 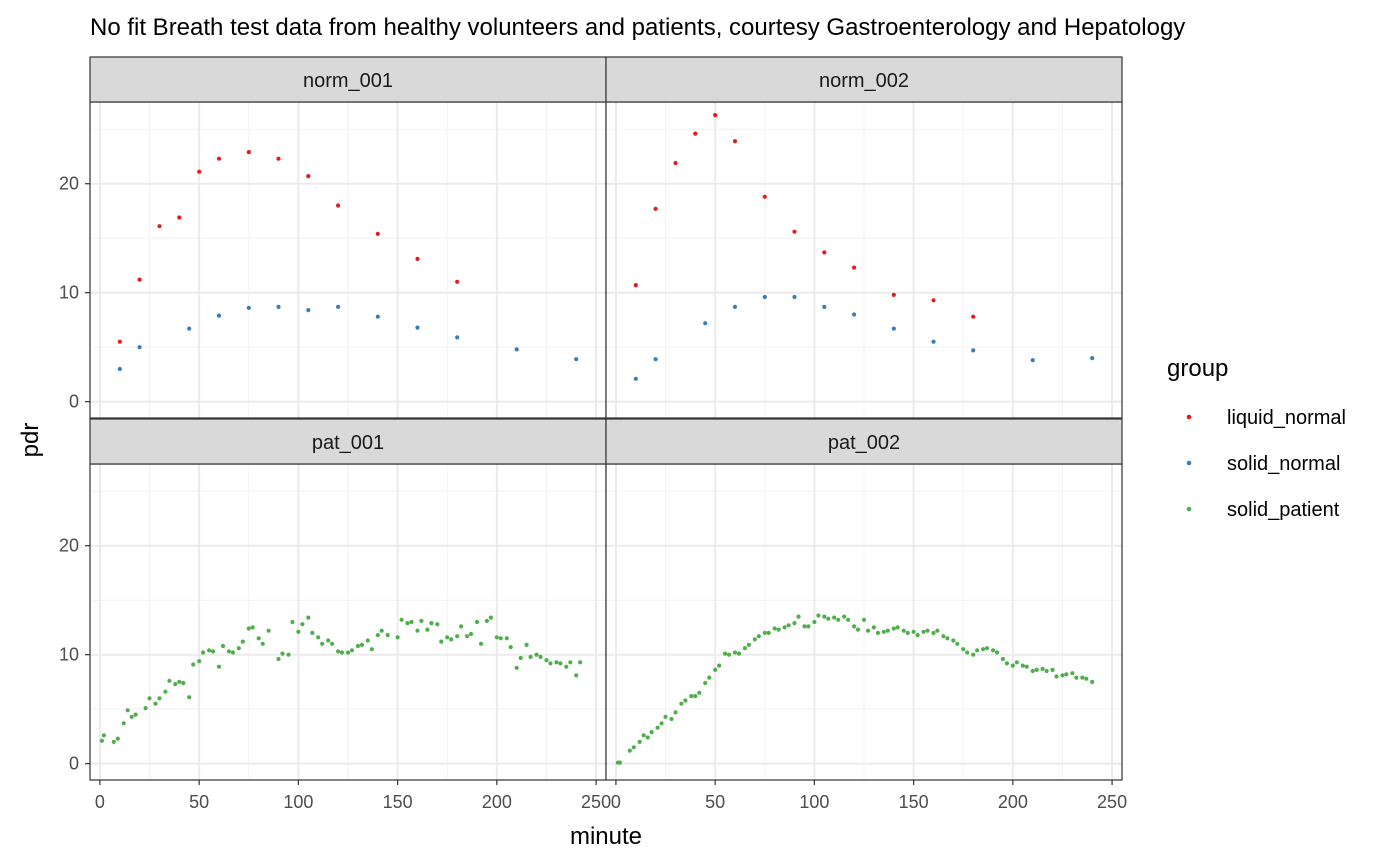 I want to click on series-liquid_normal, so click(x=288, y=247).